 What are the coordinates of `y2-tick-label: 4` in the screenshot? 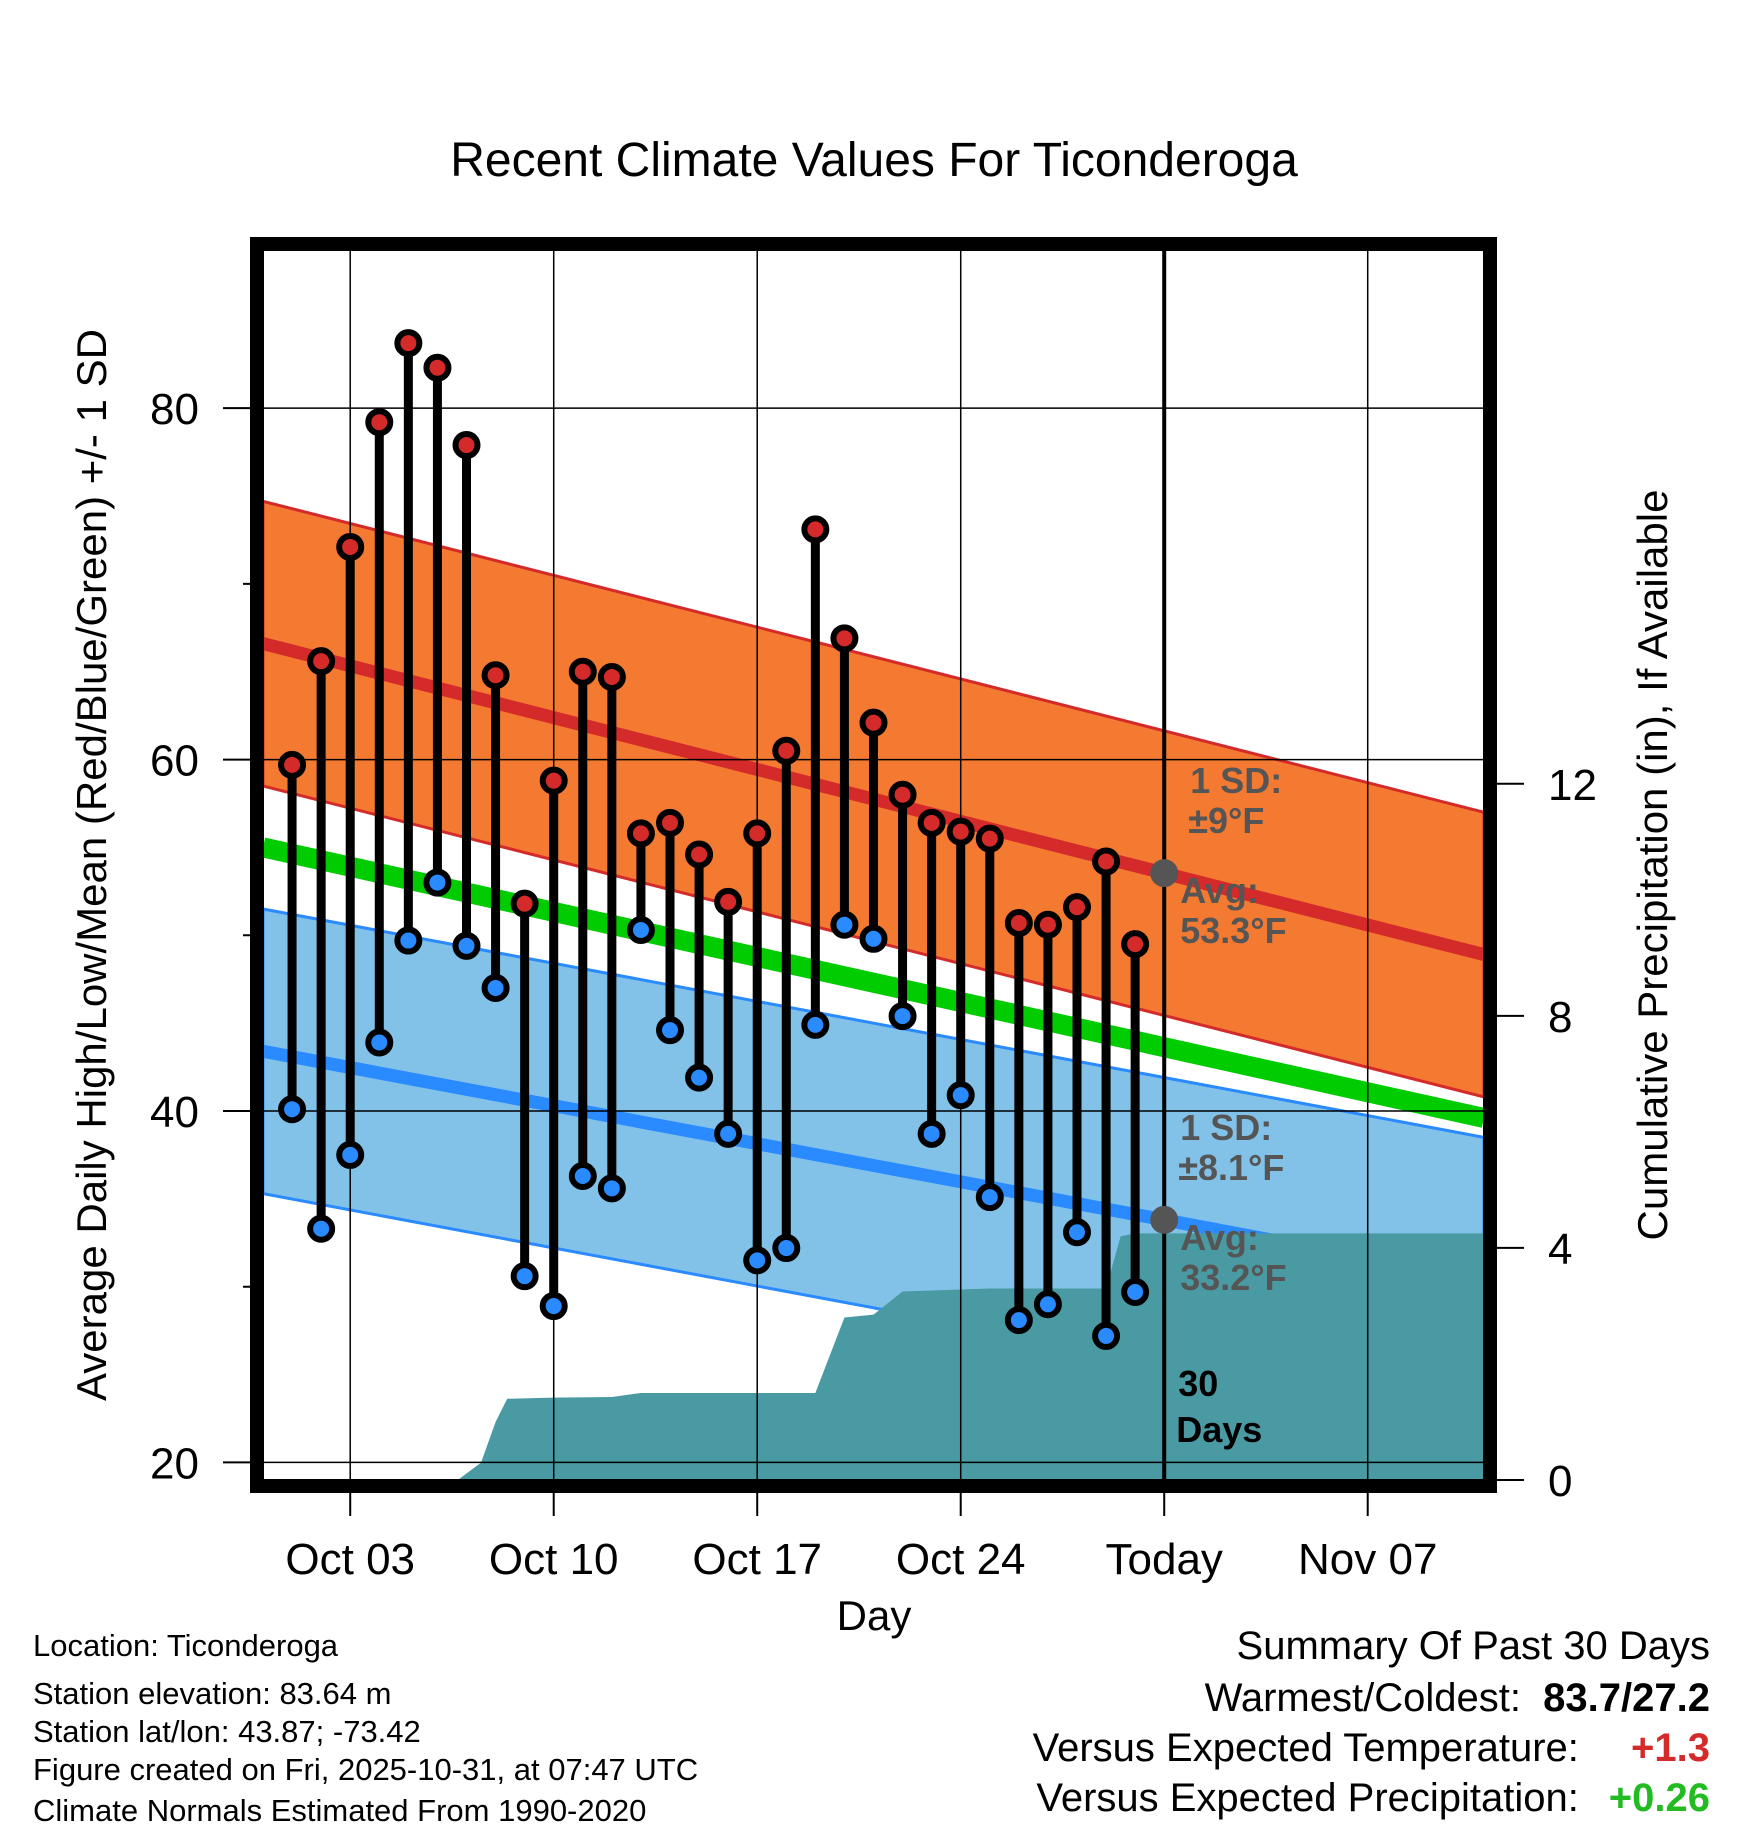 It's located at (1560, 1249).